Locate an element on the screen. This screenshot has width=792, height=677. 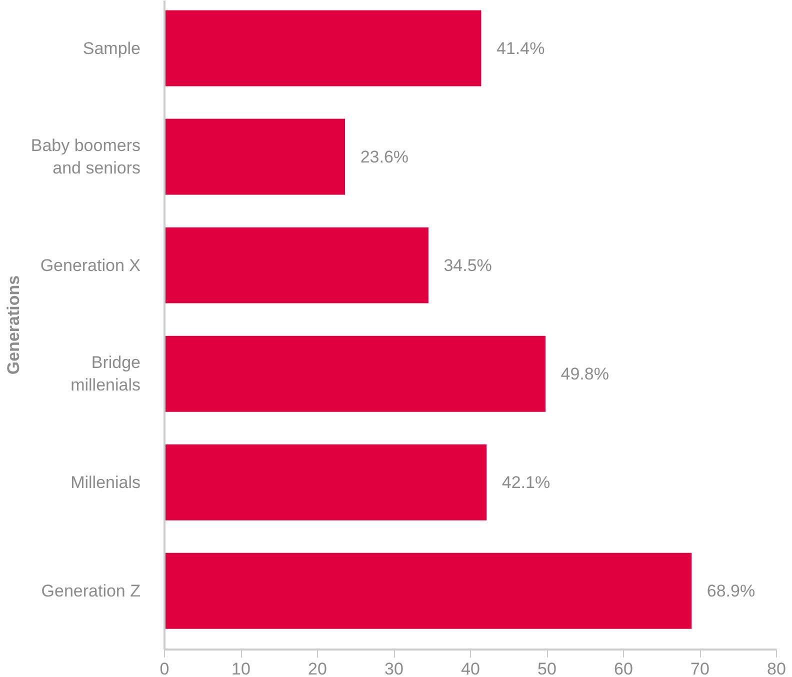
x-tick-label: 70 is located at coordinates (700, 668).